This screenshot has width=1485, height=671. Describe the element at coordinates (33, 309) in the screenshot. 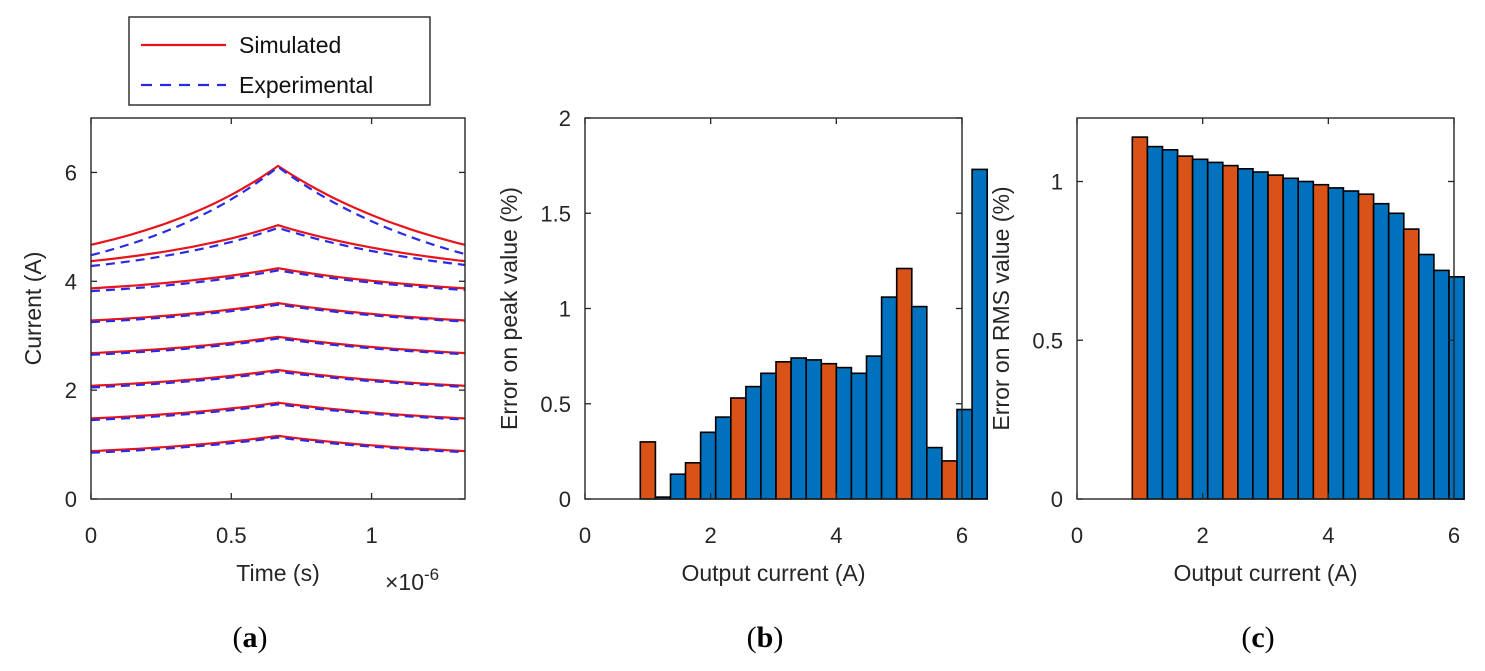

I see `y-axis-label: Current (A)` at that location.